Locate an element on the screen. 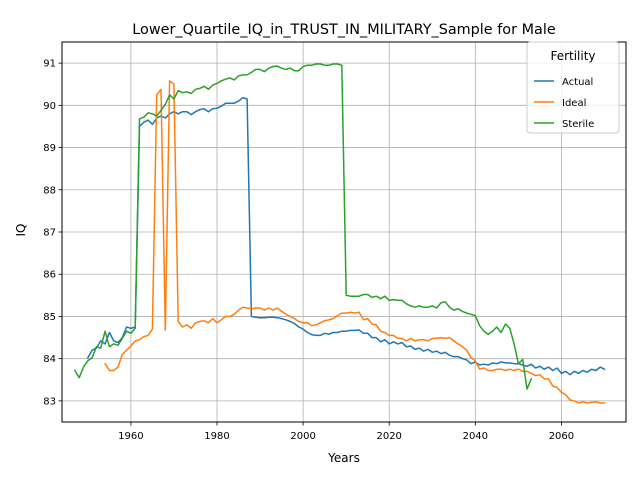 This screenshot has width=640, height=480. y-tick-label: 90 is located at coordinates (49, 106).